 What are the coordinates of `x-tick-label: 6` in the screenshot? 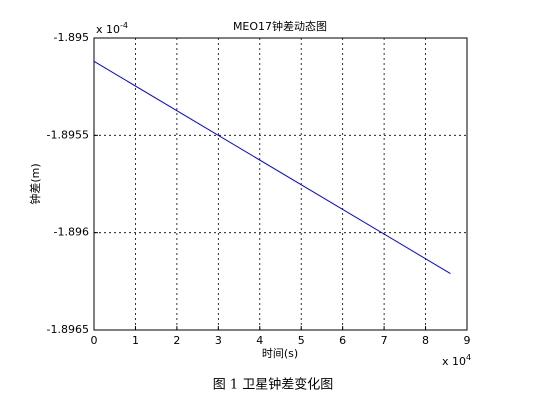 It's located at (342, 340).